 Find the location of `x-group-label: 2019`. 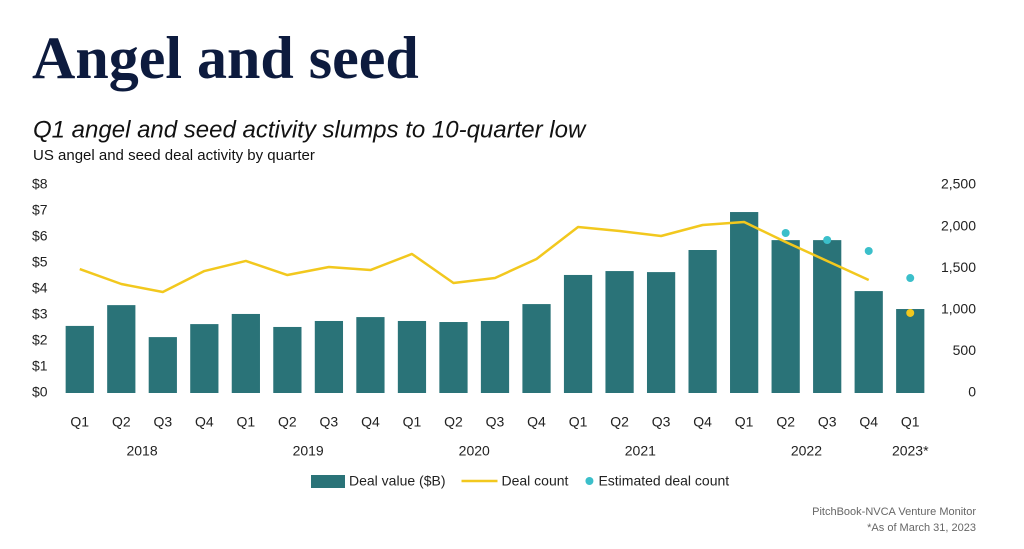

x-group-label: 2019 is located at coordinates (308, 451).